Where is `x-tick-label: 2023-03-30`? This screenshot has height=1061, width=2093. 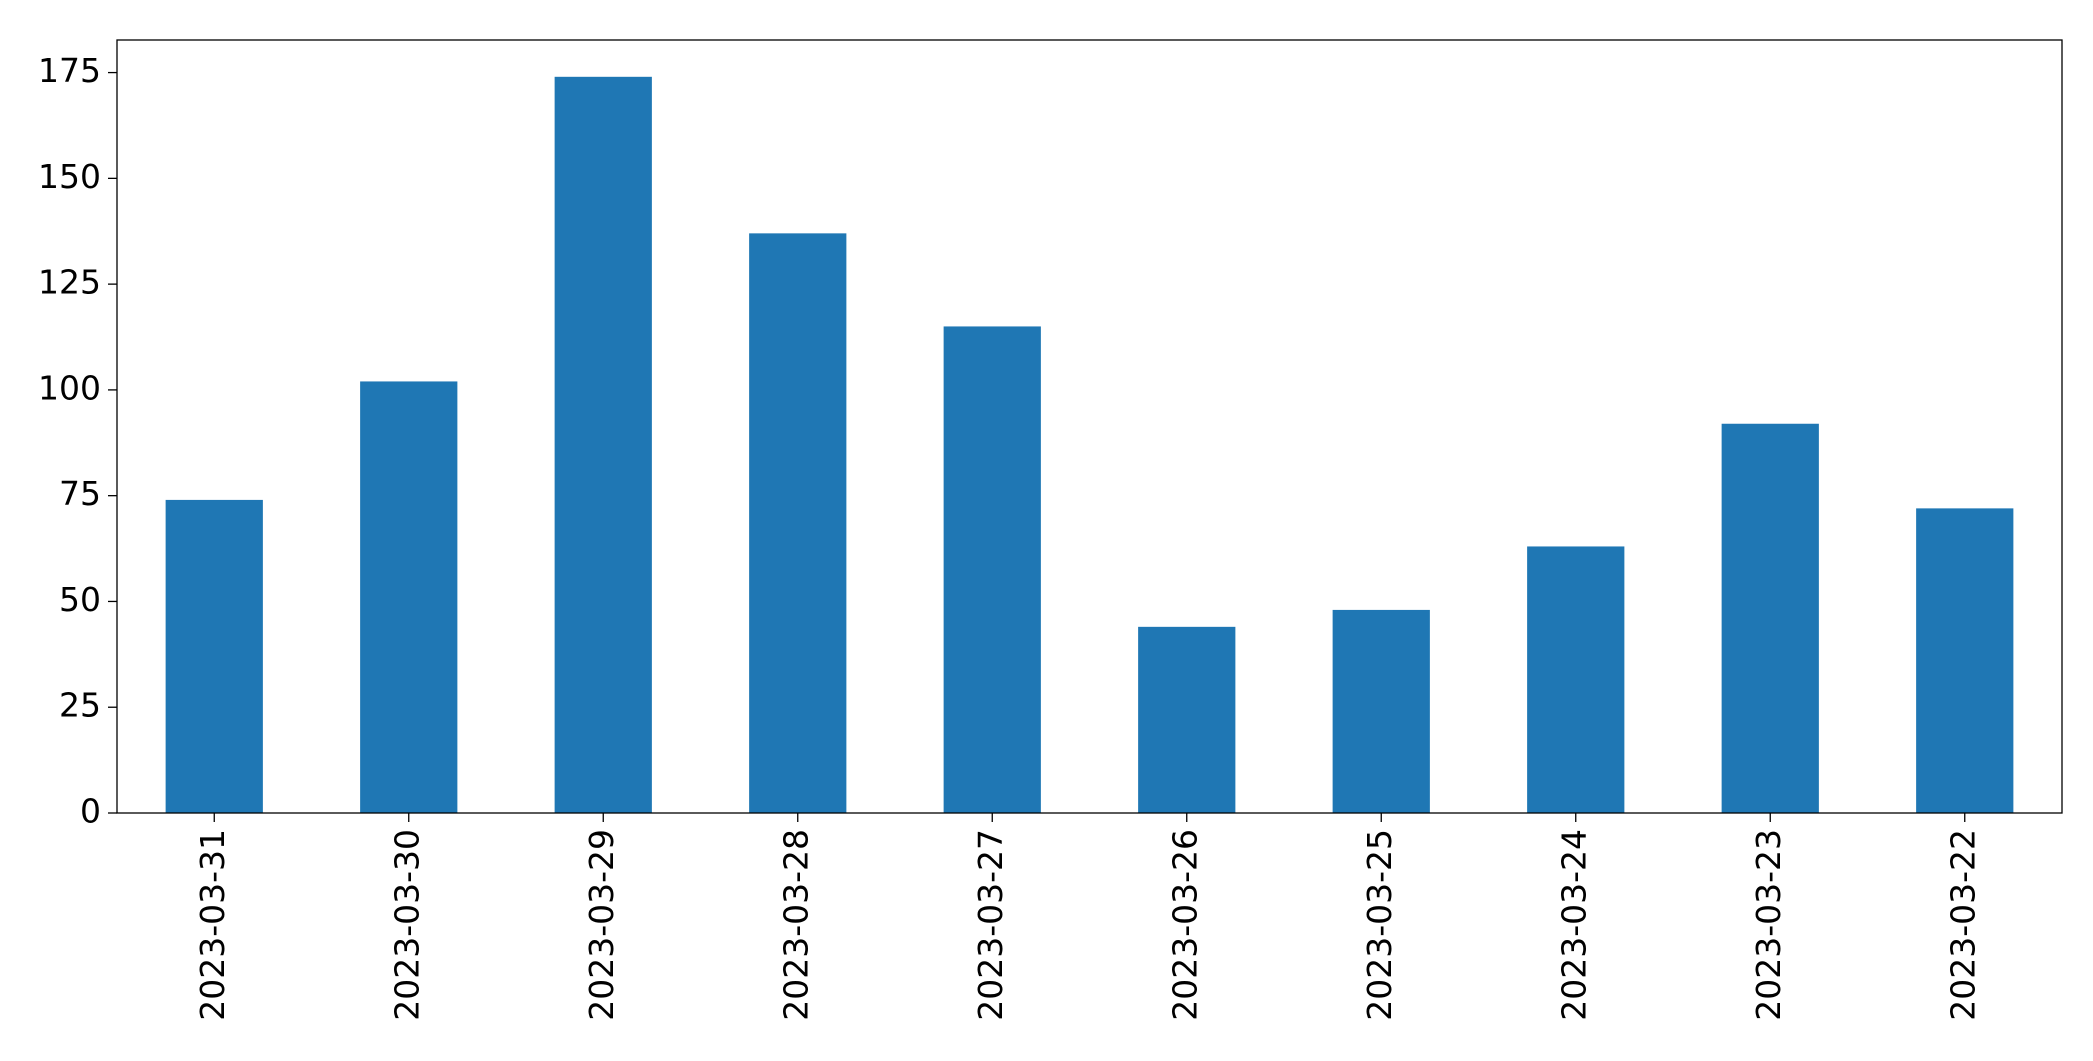
x-tick-label: 2023-03-30 is located at coordinates (406, 925).